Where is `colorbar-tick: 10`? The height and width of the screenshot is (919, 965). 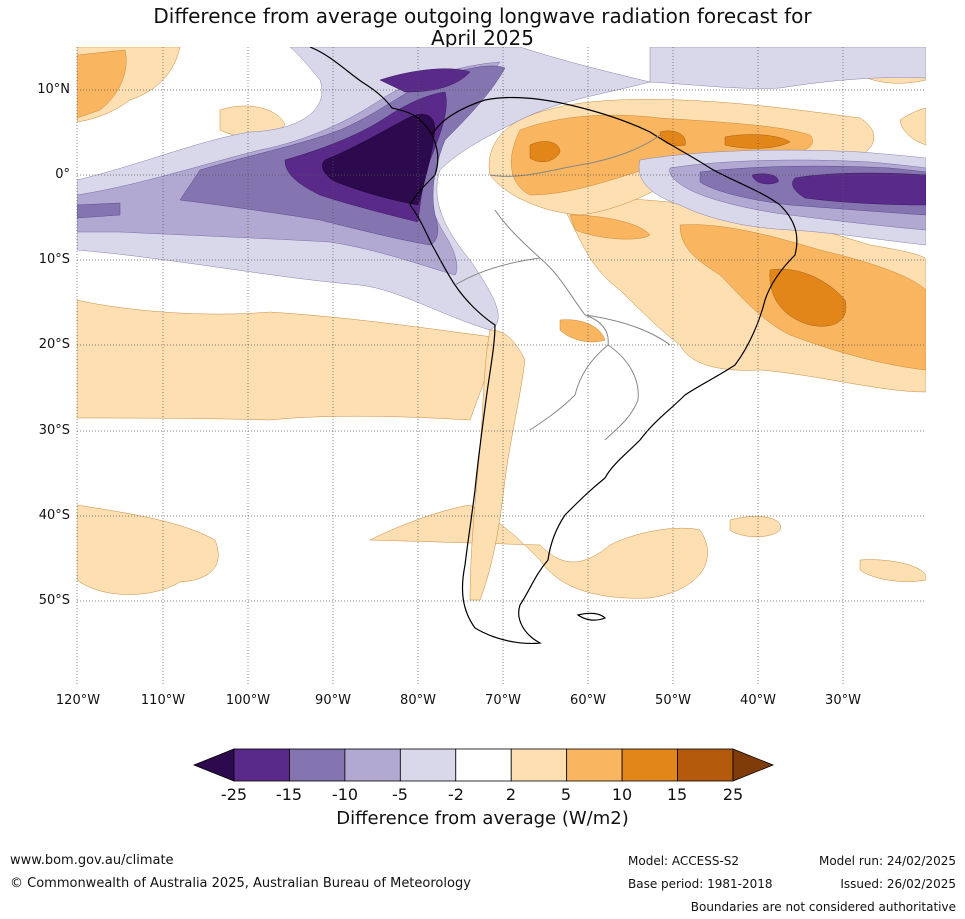
colorbar-tick: 10 is located at coordinates (622, 794).